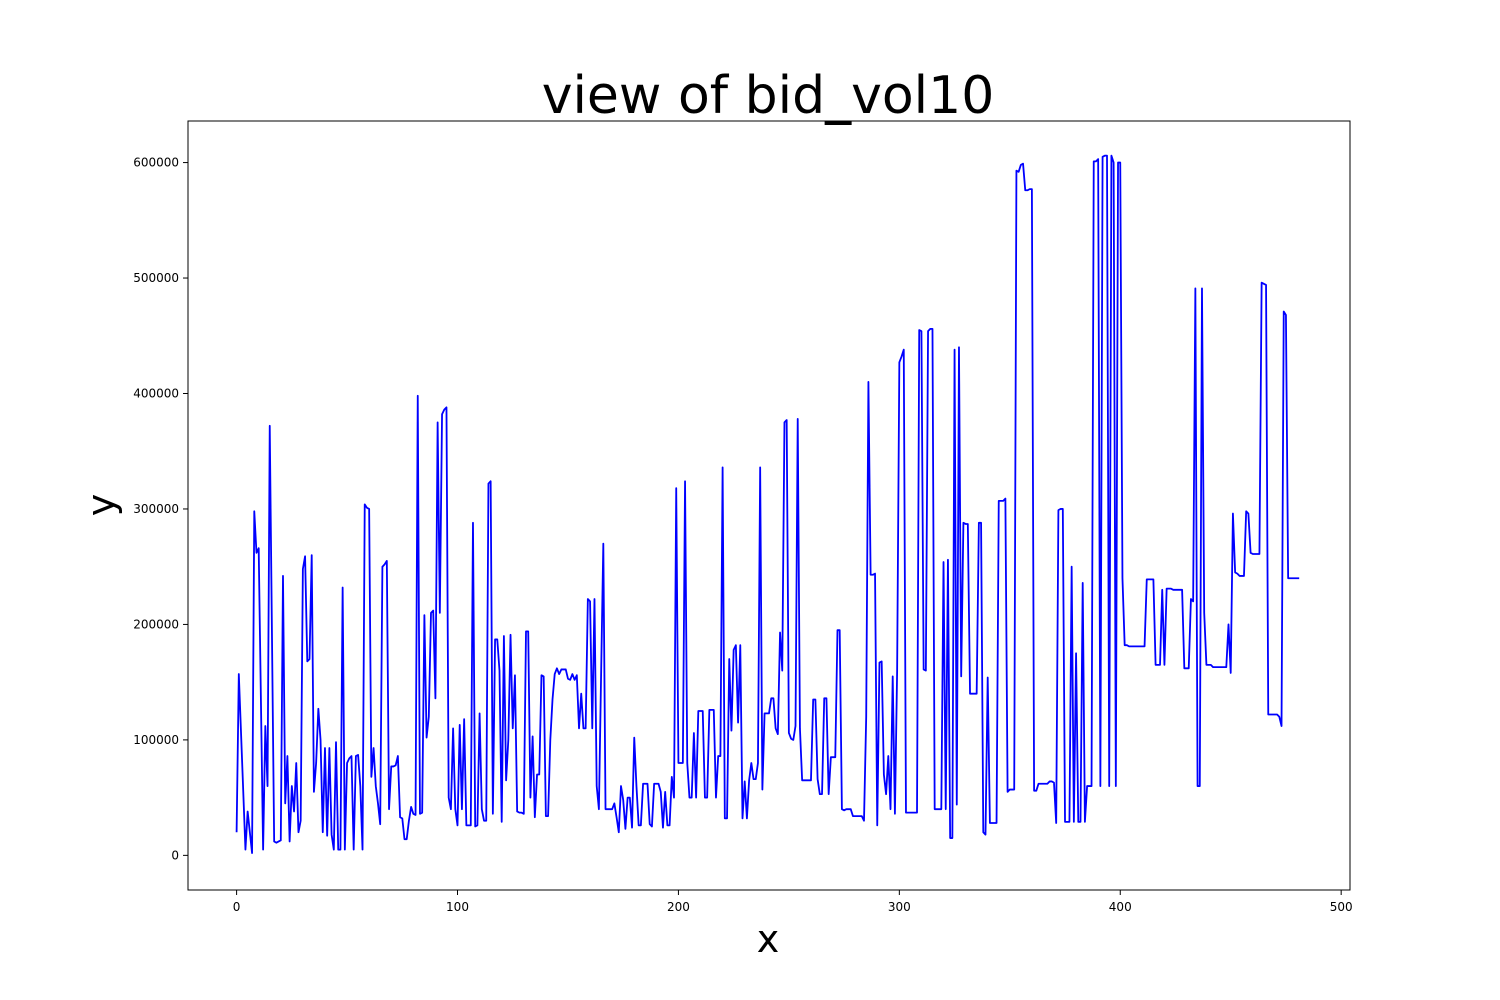 The width and height of the screenshot is (1500, 1000). Describe the element at coordinates (457, 907) in the screenshot. I see `x-tick-label: 100` at that location.